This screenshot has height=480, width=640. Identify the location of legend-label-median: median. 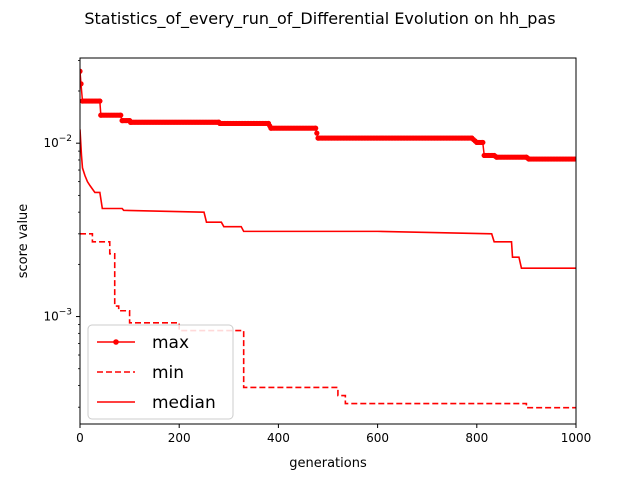
(184, 403).